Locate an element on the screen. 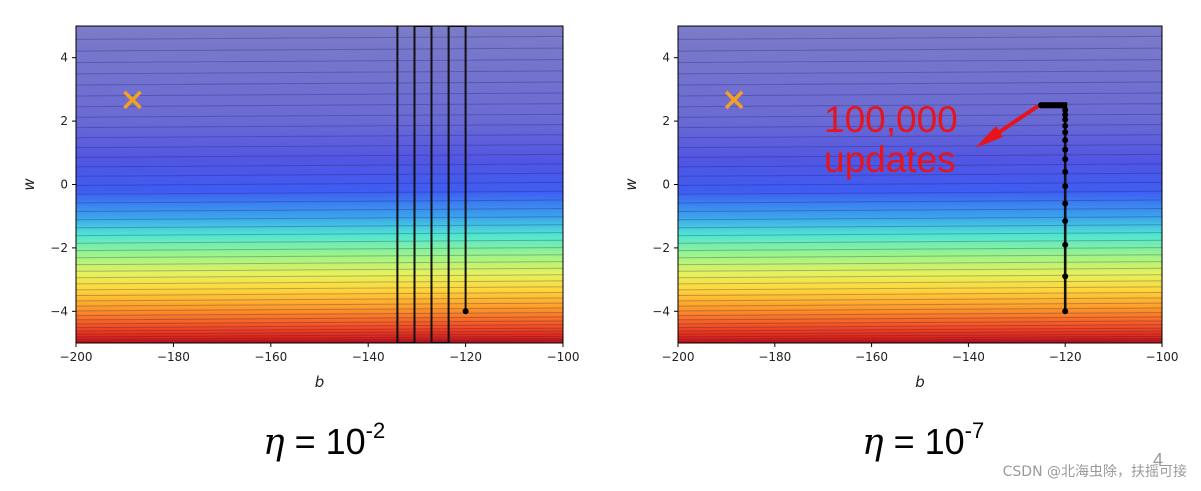 The image size is (1201, 491). eta-symbol: η is located at coordinates (274, 442).